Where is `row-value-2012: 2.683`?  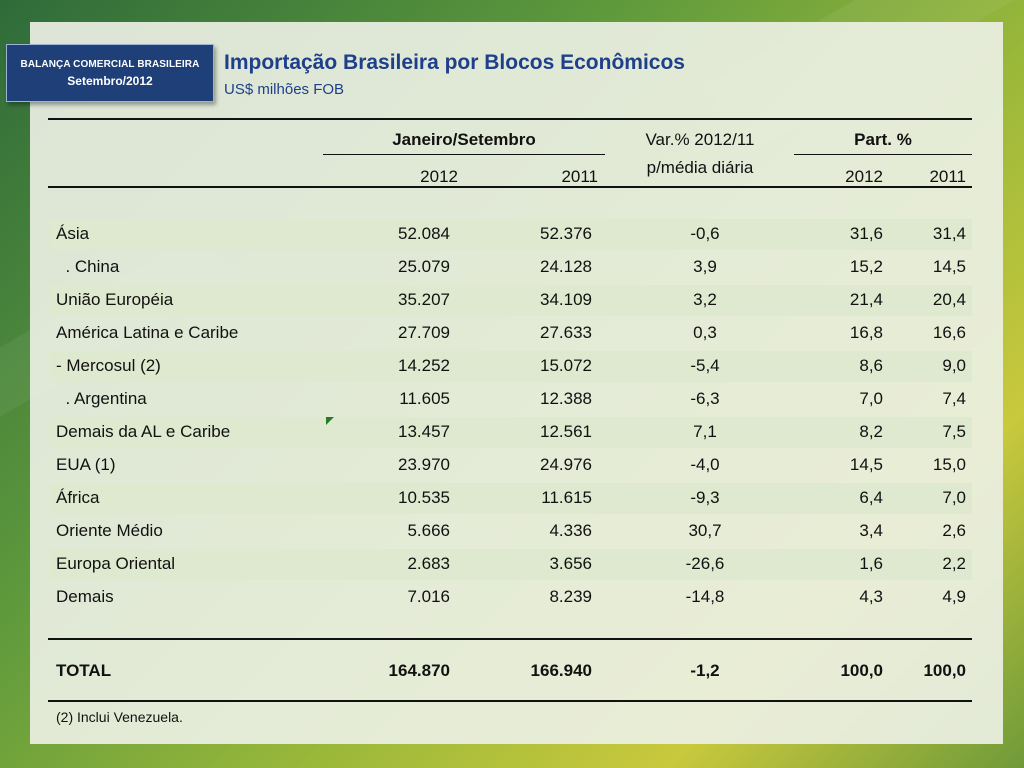
row-value-2012: 2.683 is located at coordinates (428, 563).